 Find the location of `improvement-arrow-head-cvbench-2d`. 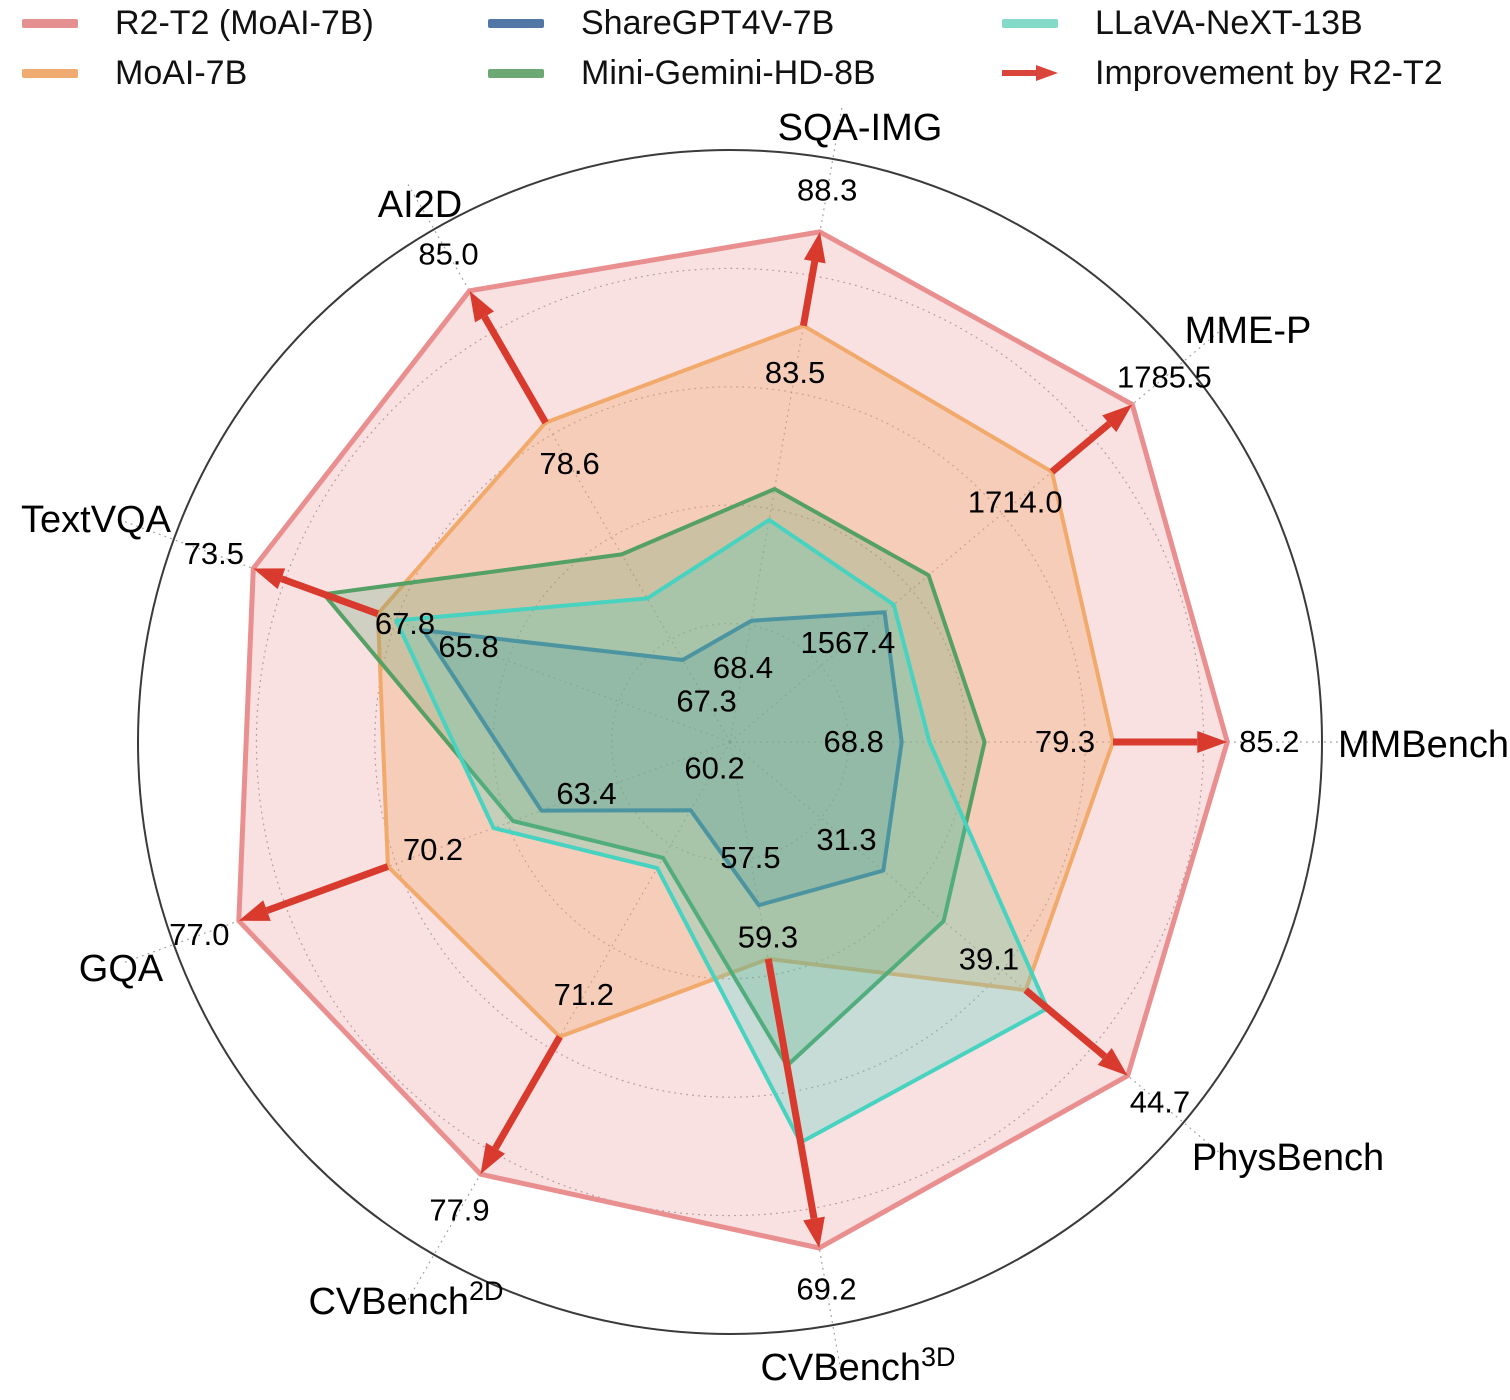

improvement-arrow-head-cvbench-2d is located at coordinates (492, 1158).